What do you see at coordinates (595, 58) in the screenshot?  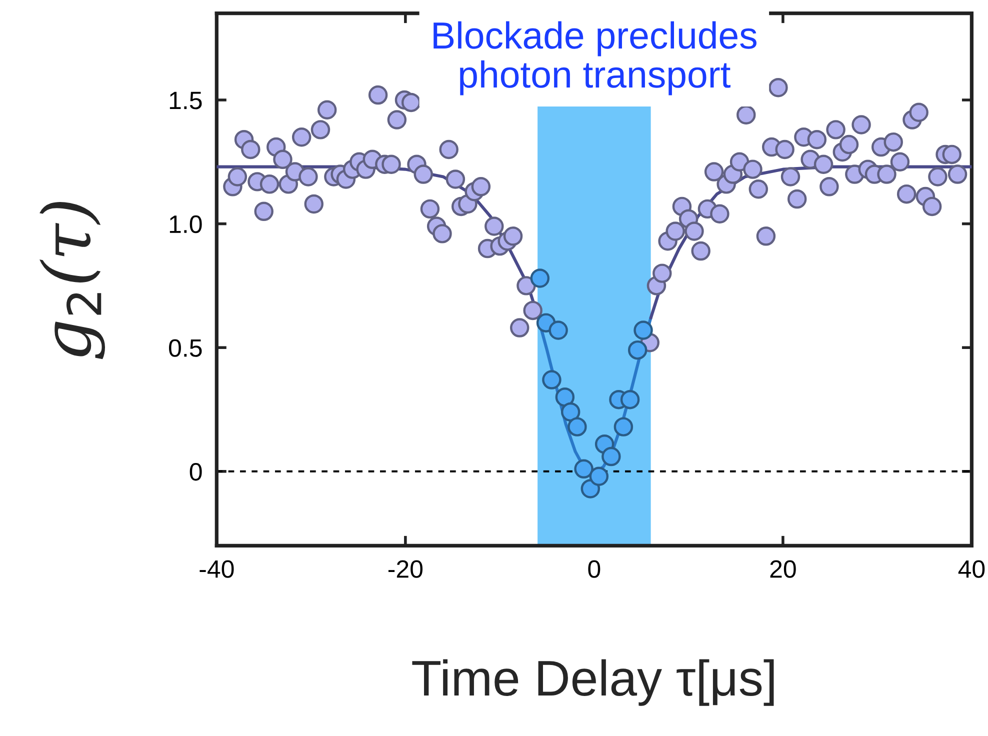 I see `annotation: Blockade precludes photon transport` at bounding box center [595, 58].